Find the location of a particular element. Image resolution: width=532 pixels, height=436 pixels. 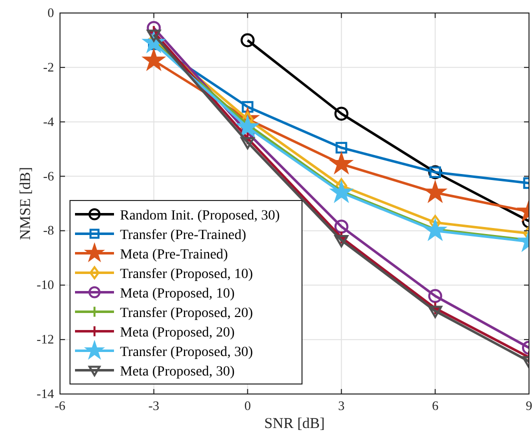

x-tick-label: 0 is located at coordinates (247, 405).